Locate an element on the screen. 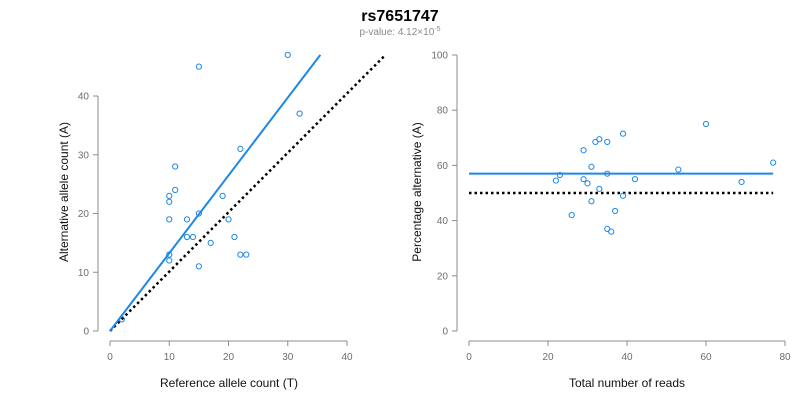 The height and width of the screenshot is (400, 800). right-y-tick-label: 20 is located at coordinates (443, 276).